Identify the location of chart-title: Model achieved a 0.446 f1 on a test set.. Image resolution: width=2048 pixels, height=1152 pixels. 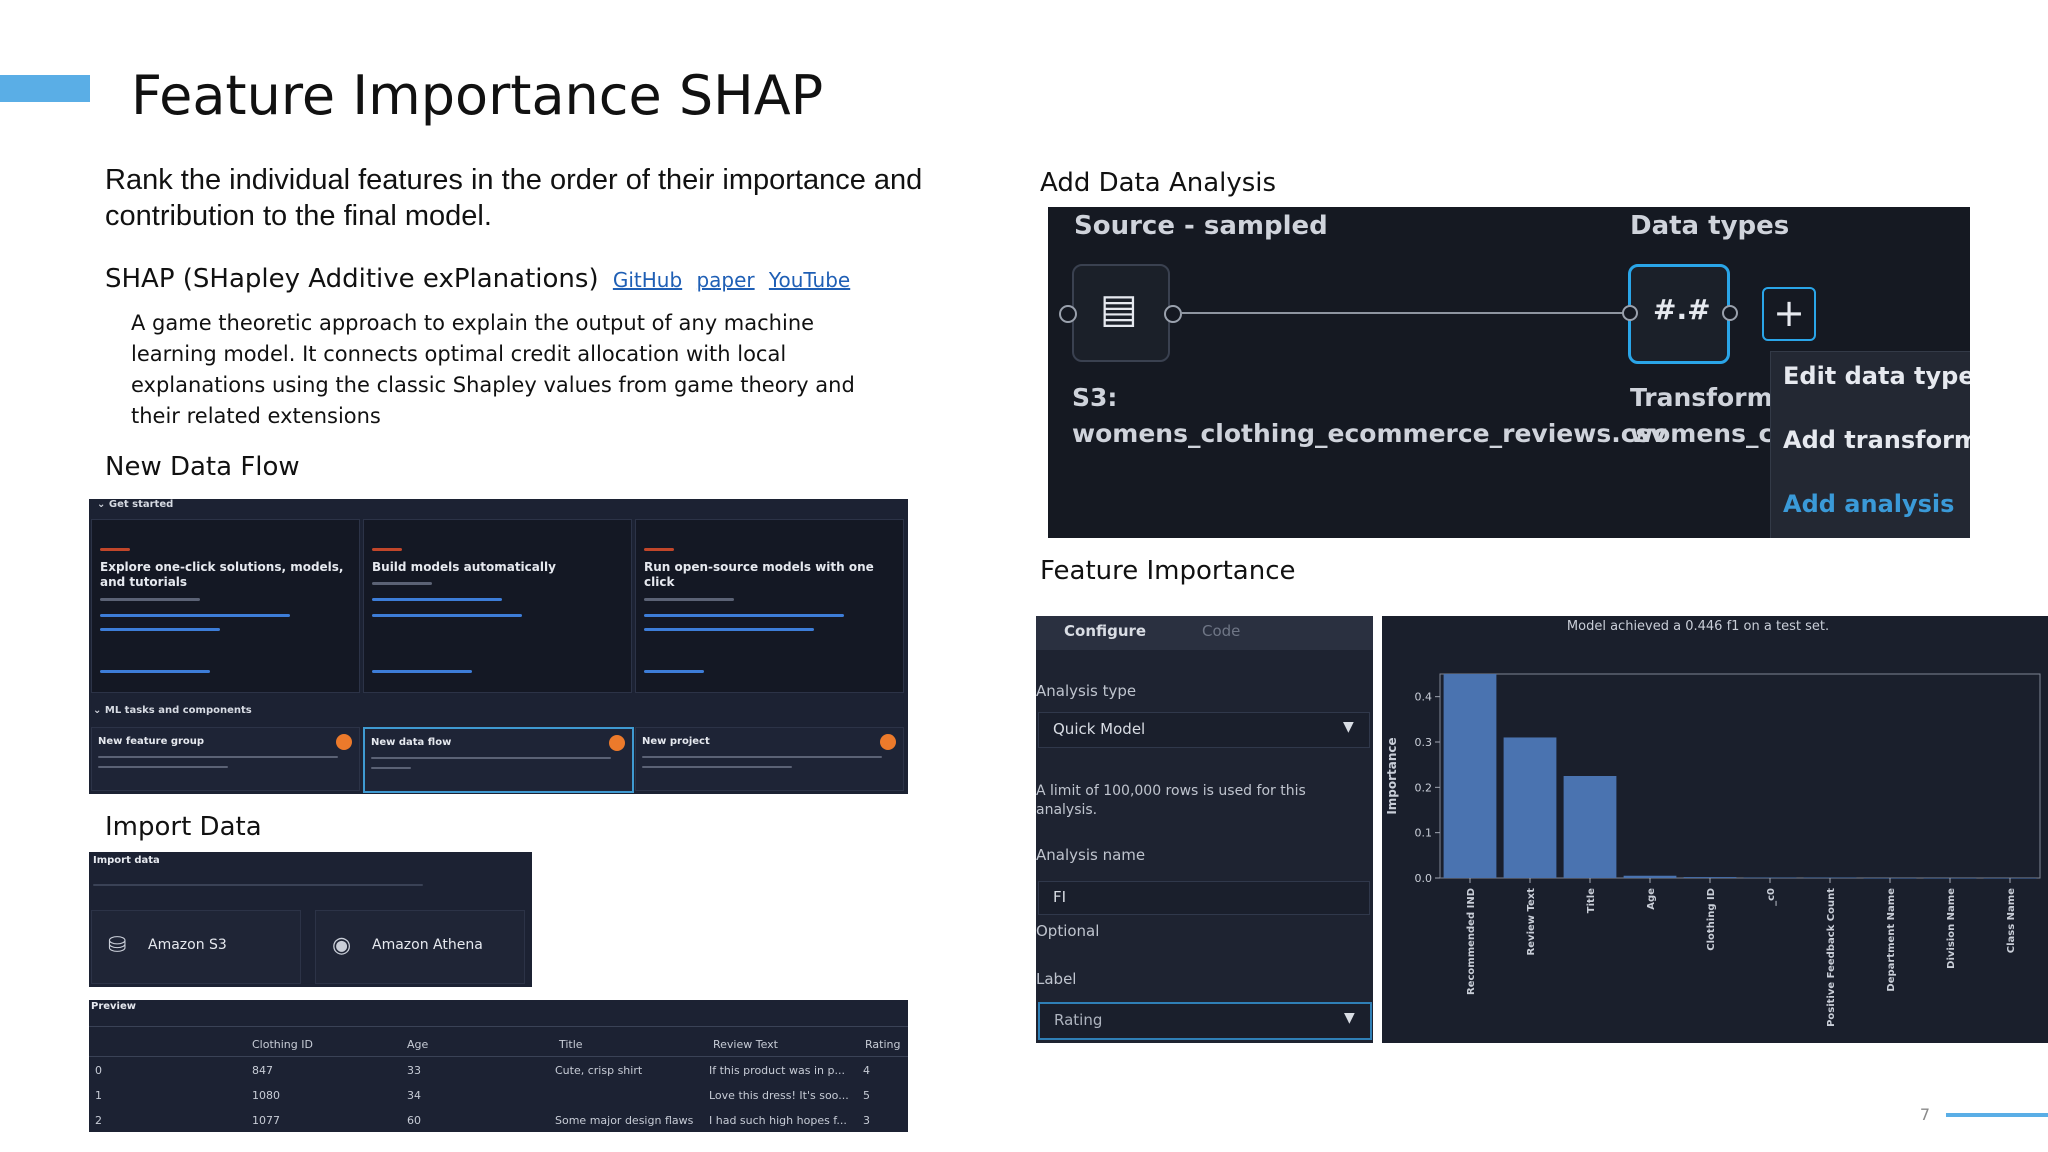
(1698, 626).